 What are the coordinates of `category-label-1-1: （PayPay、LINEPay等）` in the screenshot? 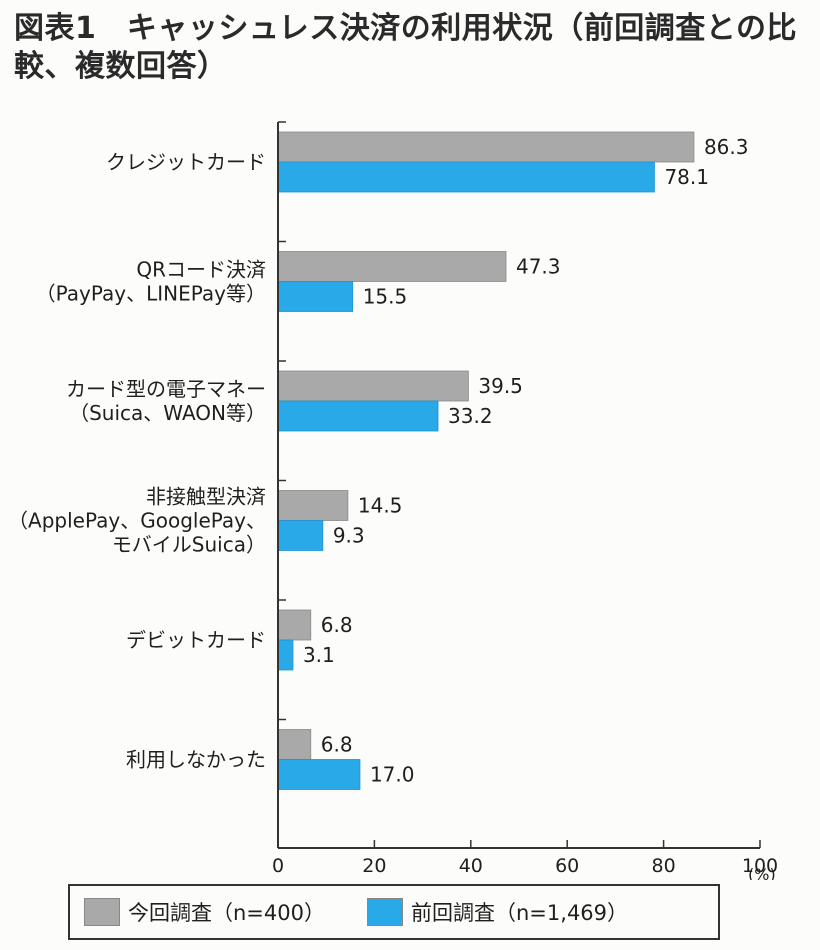 It's located at (151, 294).